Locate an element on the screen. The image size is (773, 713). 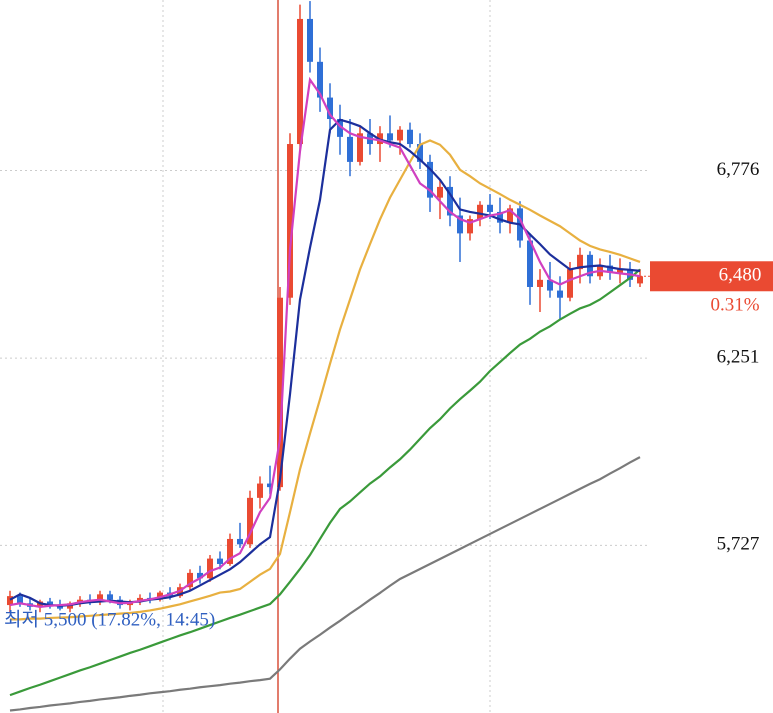
current-price-label: 6,480 is located at coordinates (740, 275).